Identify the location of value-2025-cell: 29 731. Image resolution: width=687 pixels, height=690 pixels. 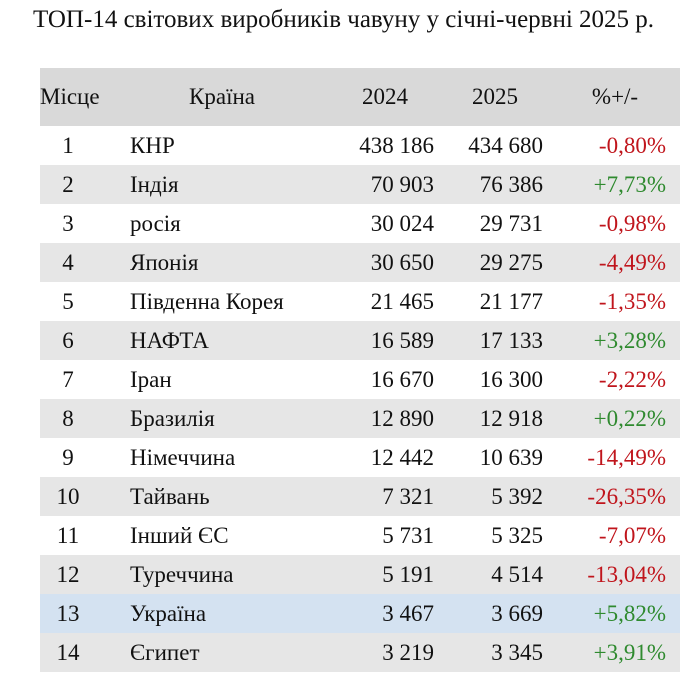
(511, 223).